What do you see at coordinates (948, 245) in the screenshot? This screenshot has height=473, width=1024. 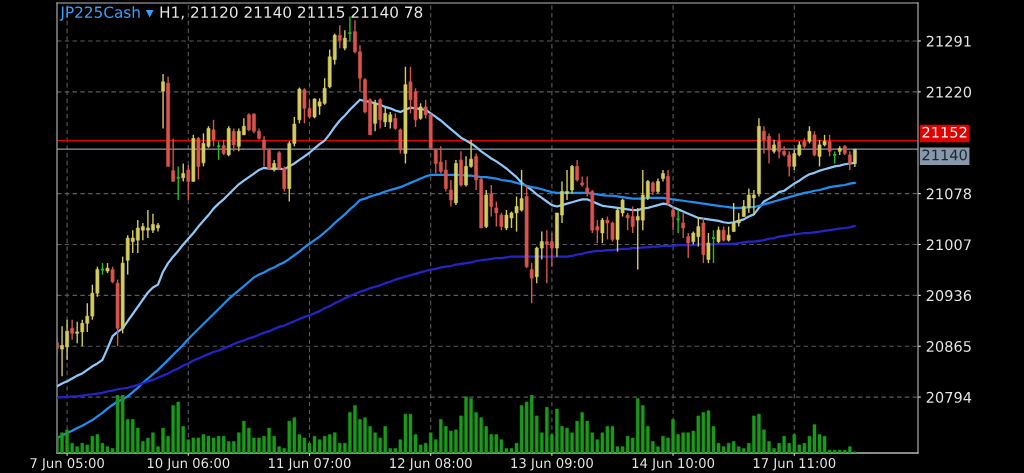 I see `y-tick-label: 21007` at bounding box center [948, 245].